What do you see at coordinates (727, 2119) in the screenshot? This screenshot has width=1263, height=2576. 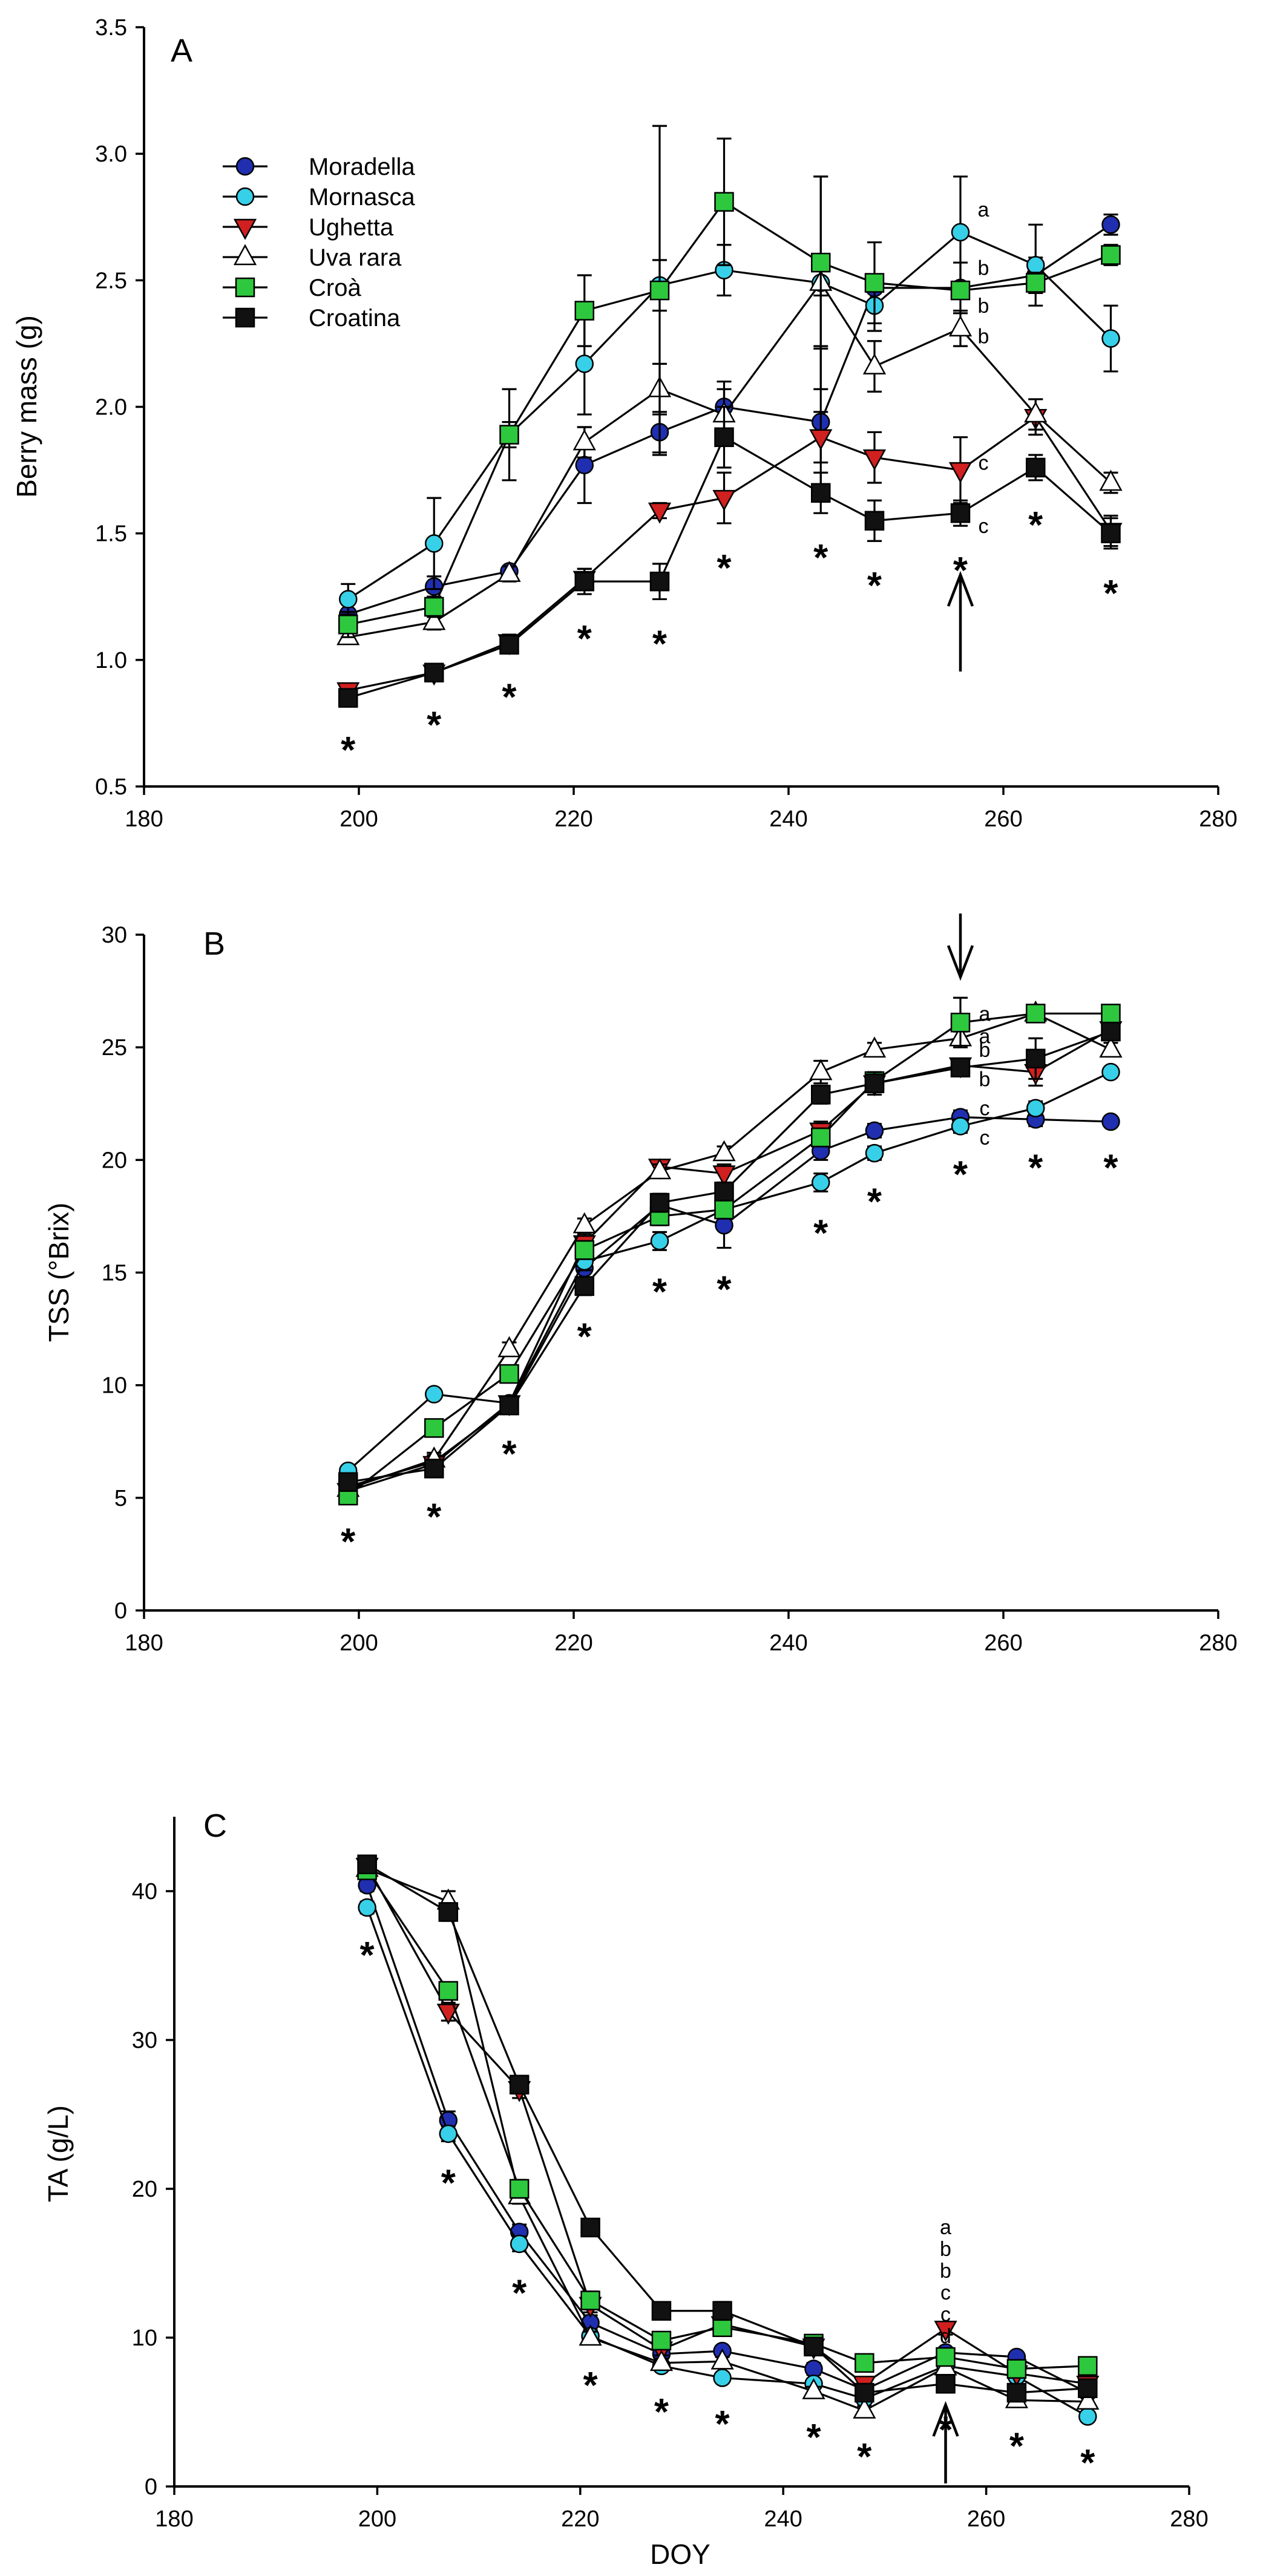 I see `series-cro-` at bounding box center [727, 2119].